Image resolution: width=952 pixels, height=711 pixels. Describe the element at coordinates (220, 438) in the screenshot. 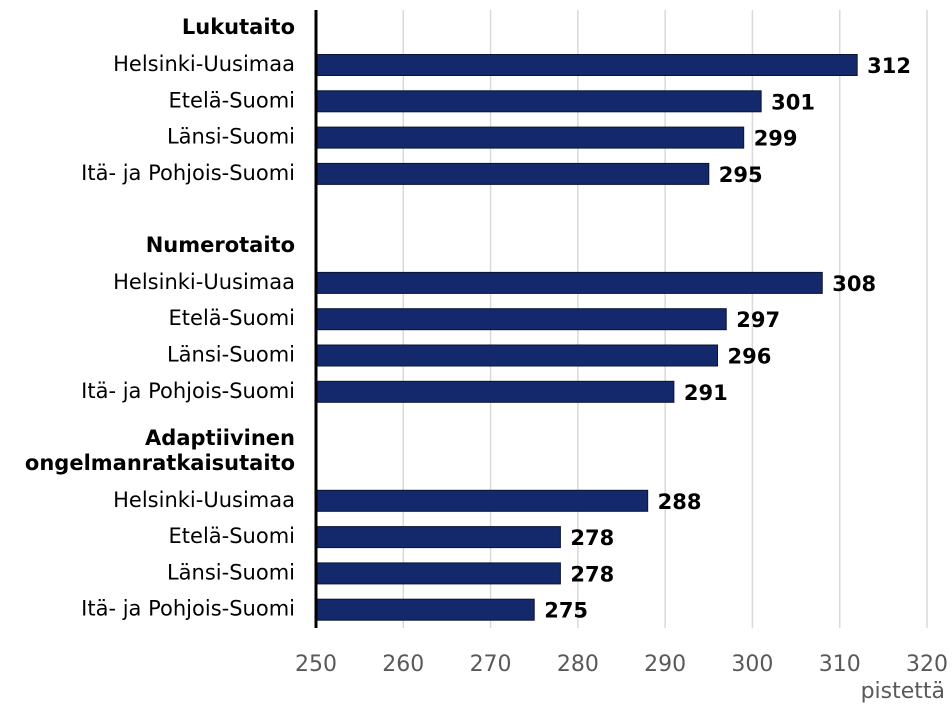

I see `group-header: Adaptiivinen` at that location.